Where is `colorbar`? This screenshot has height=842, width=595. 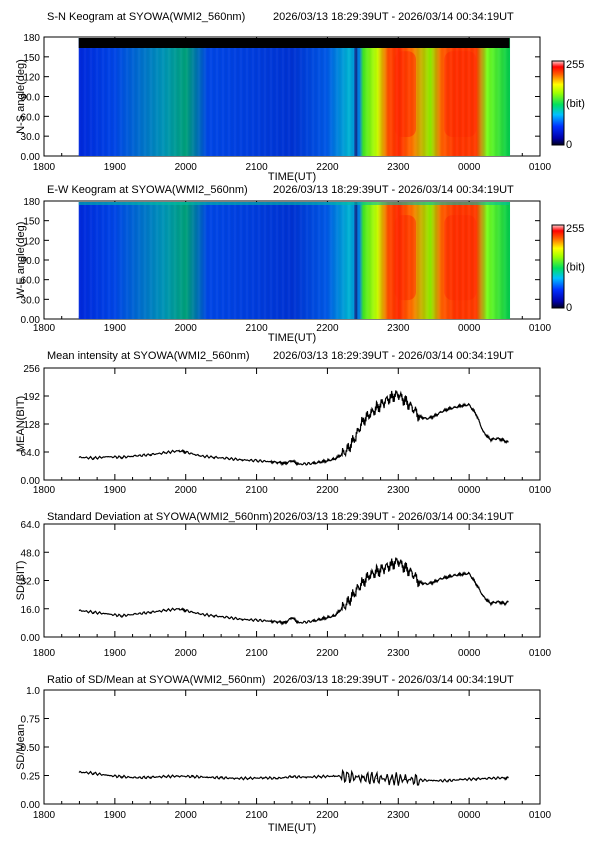
colorbar is located at coordinates (558, 266).